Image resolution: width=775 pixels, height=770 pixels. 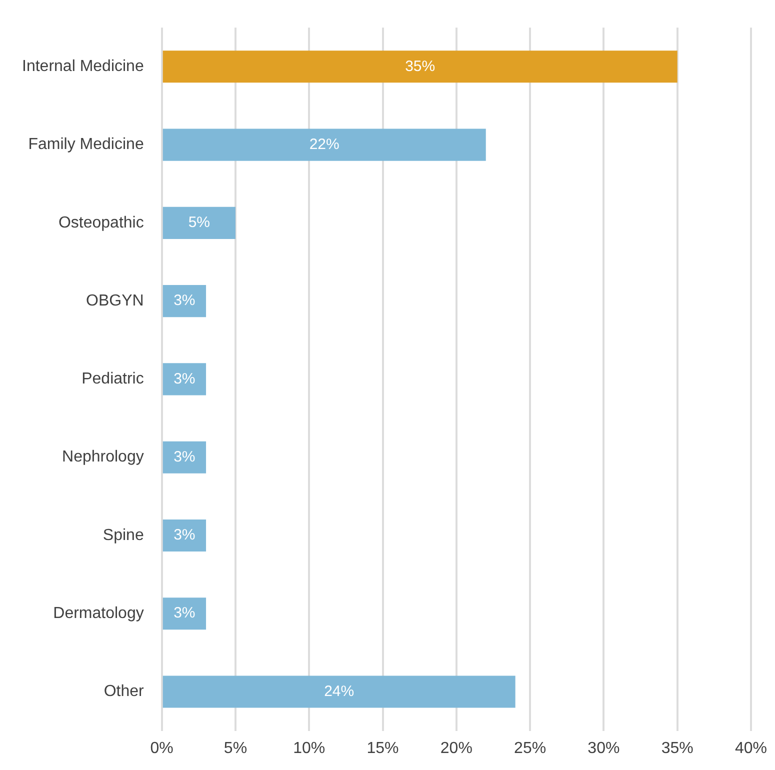 What do you see at coordinates (83, 67) in the screenshot?
I see `y-tick-label: Internal Medicine` at bounding box center [83, 67].